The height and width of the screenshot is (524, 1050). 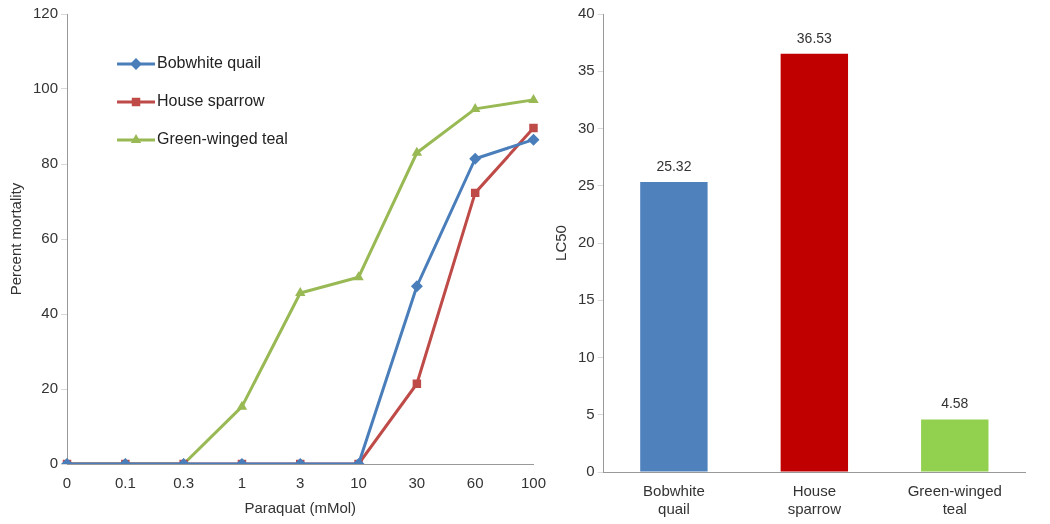 What do you see at coordinates (46, 88) in the screenshot?
I see `y-tick-label: 100` at bounding box center [46, 88].